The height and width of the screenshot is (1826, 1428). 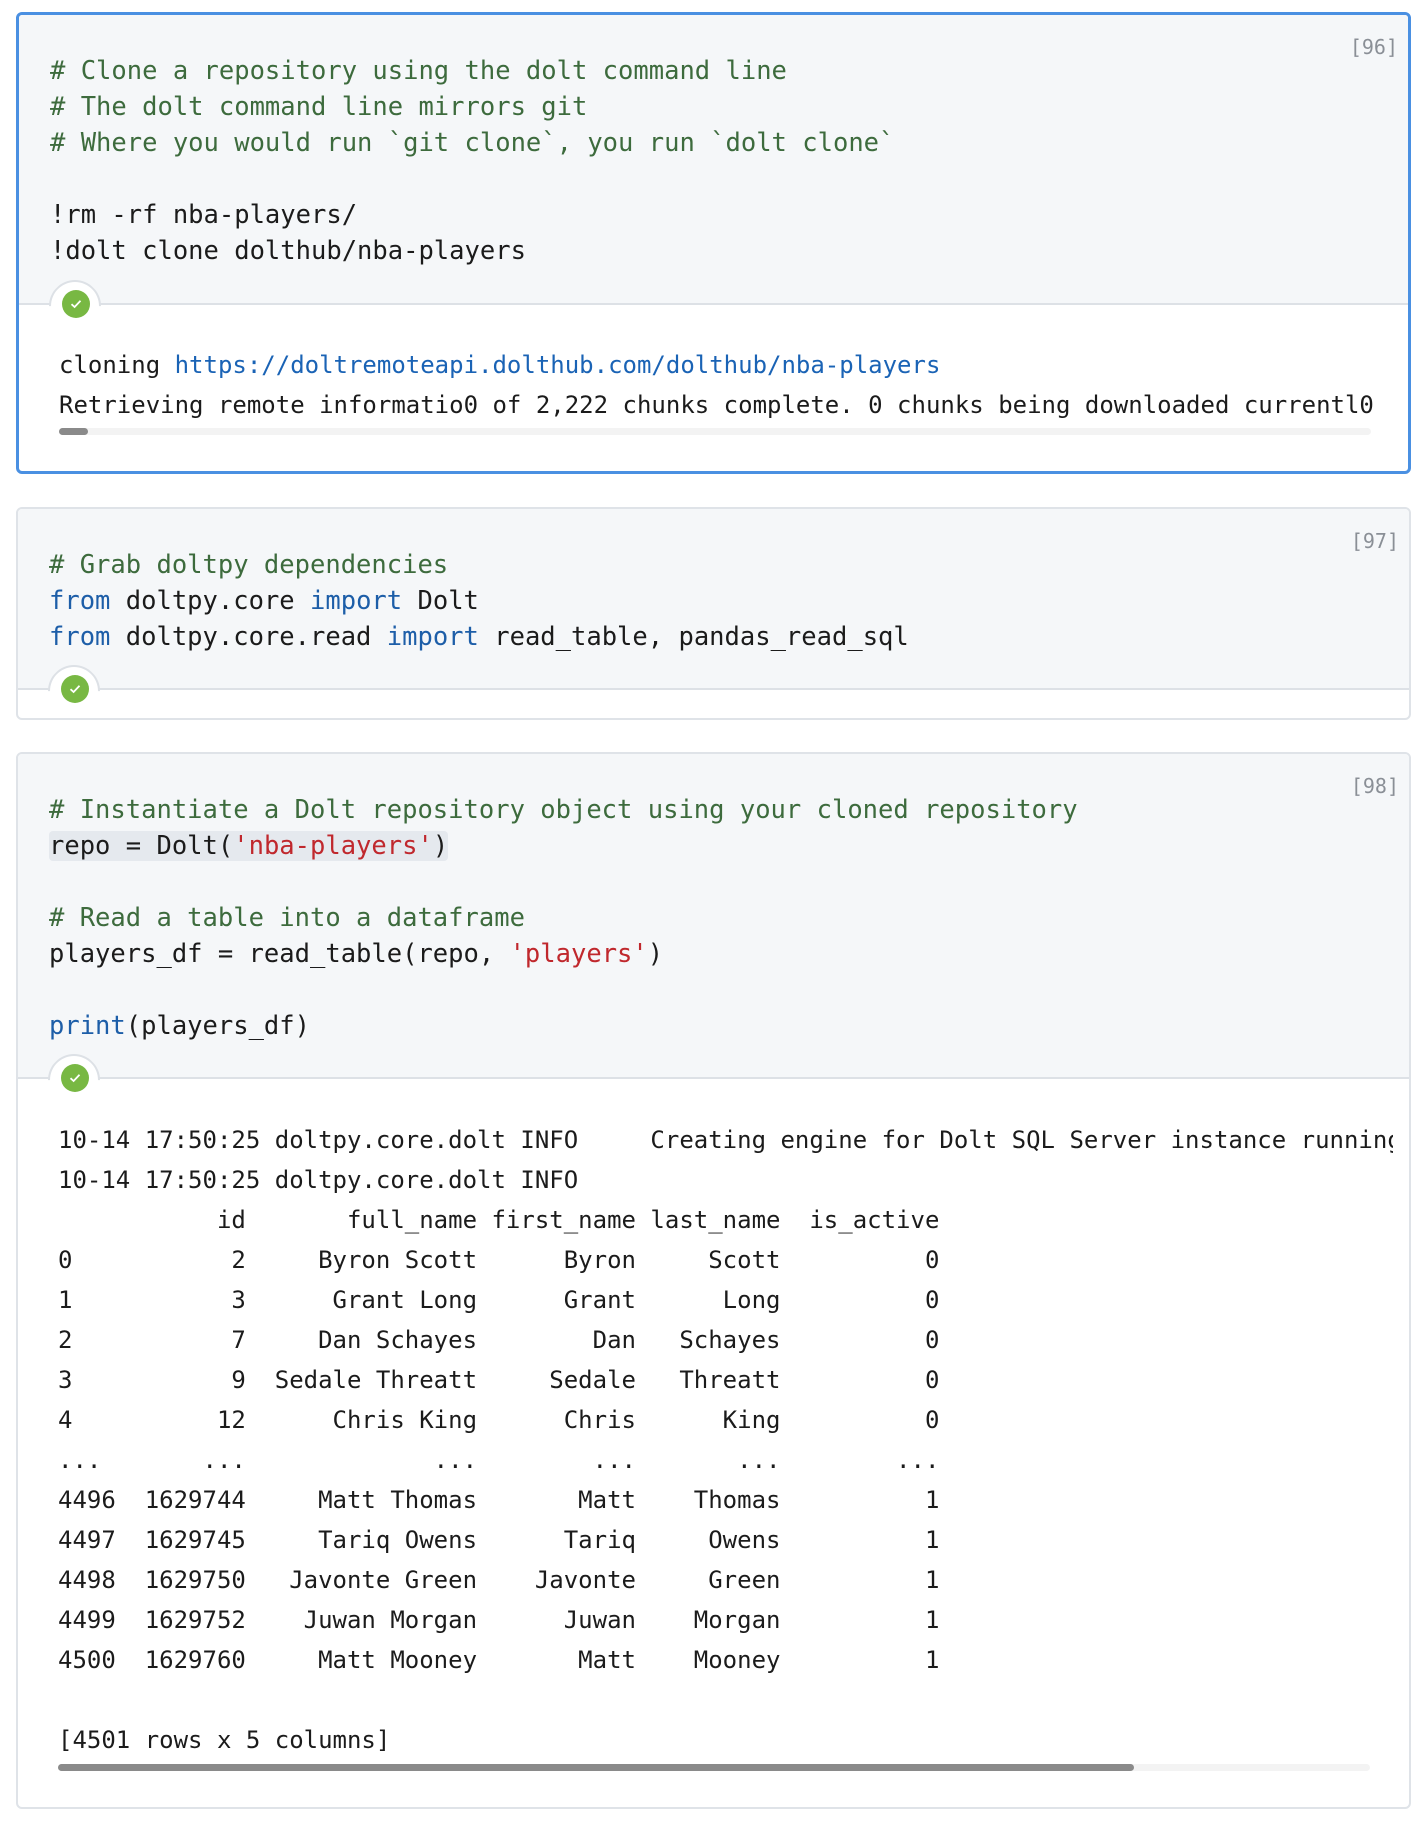 What do you see at coordinates (87, 1026) in the screenshot?
I see `builtin: print` at bounding box center [87, 1026].